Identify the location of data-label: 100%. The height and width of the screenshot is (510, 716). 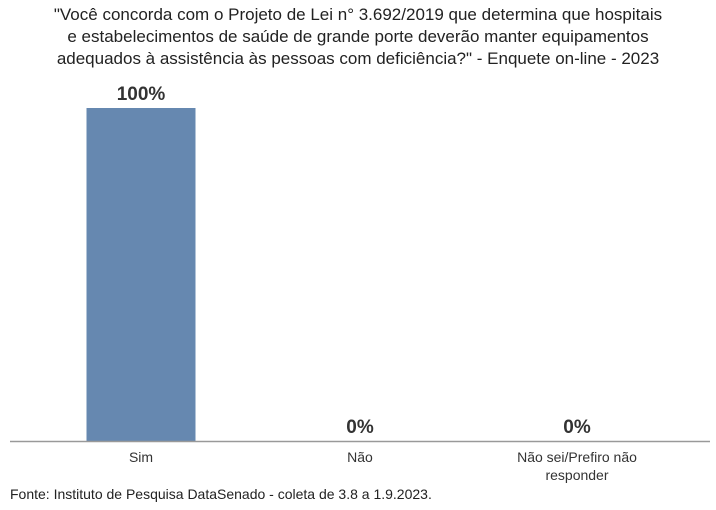
(141, 94).